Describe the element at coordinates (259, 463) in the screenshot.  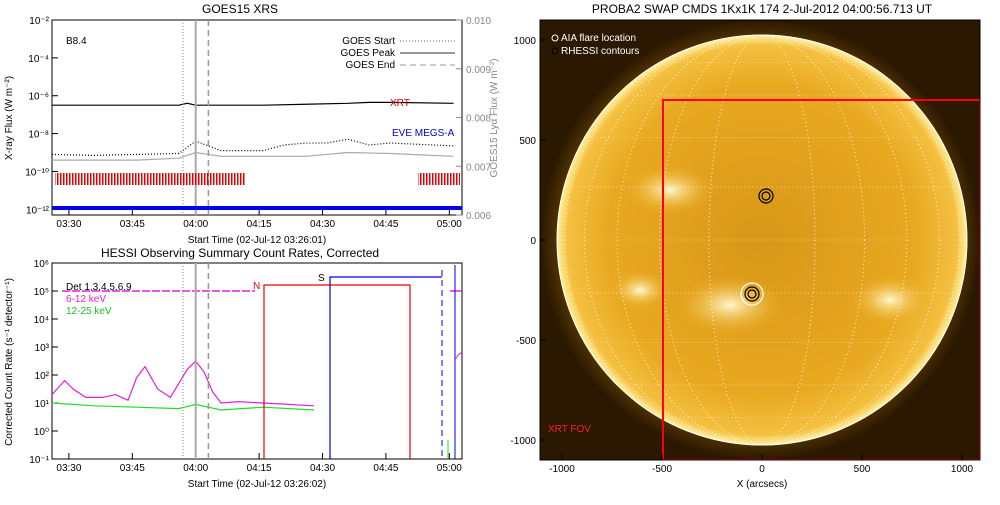
I see `hessi-x-ticks: 03:30 03:45 04:00 04:15 04:30 04:45 05:00` at that location.